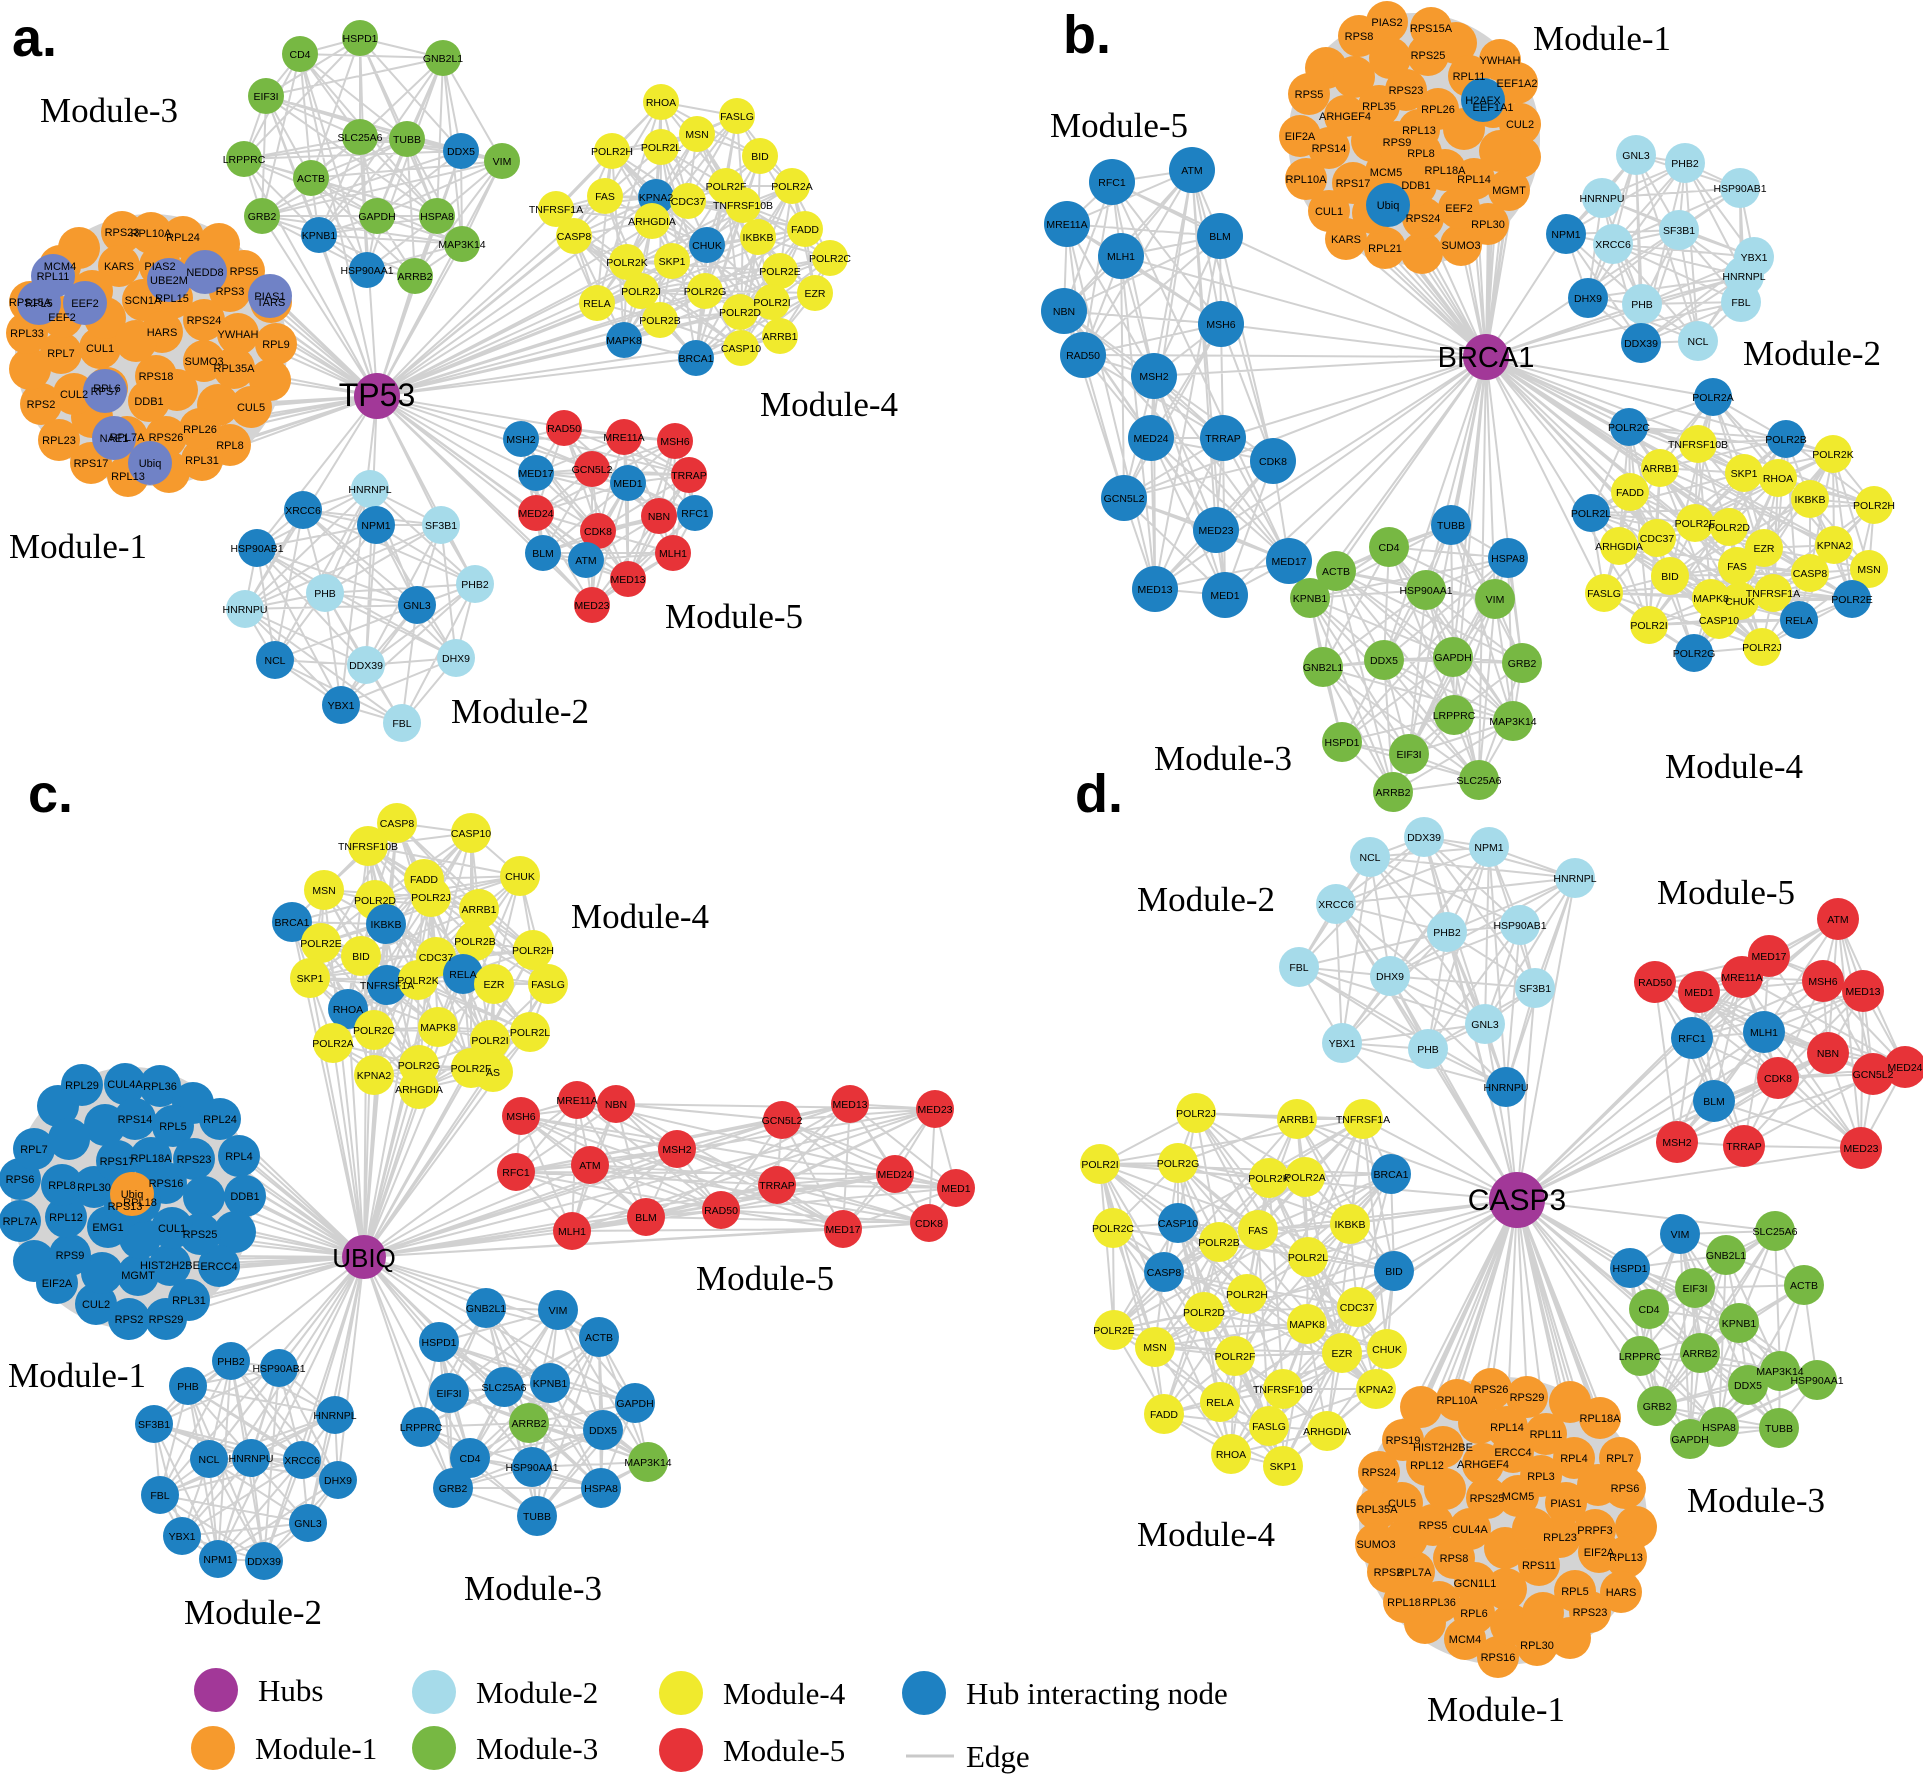 Image resolution: width=1923 pixels, height=1775 pixels. What do you see at coordinates (1640, 1357) in the screenshot?
I see `svg-text: LRPPRC` at bounding box center [1640, 1357].